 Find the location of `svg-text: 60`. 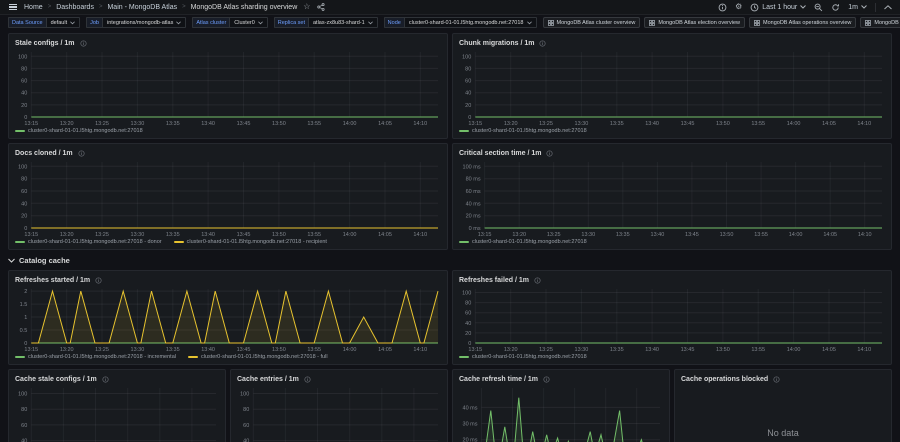

svg-text: 60 is located at coordinates (468, 82).